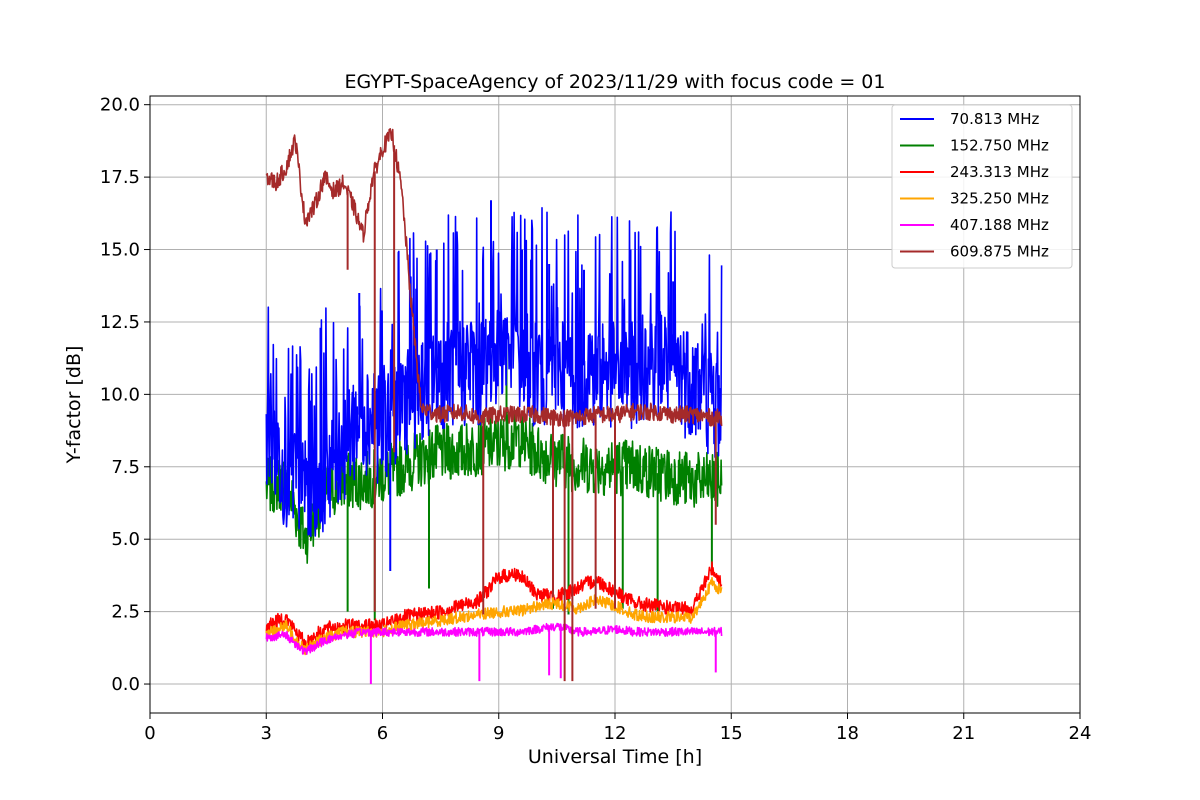 The width and height of the screenshot is (1200, 800). Describe the element at coordinates (125, 612) in the screenshot. I see `y-tick-label: 2.5` at that location.